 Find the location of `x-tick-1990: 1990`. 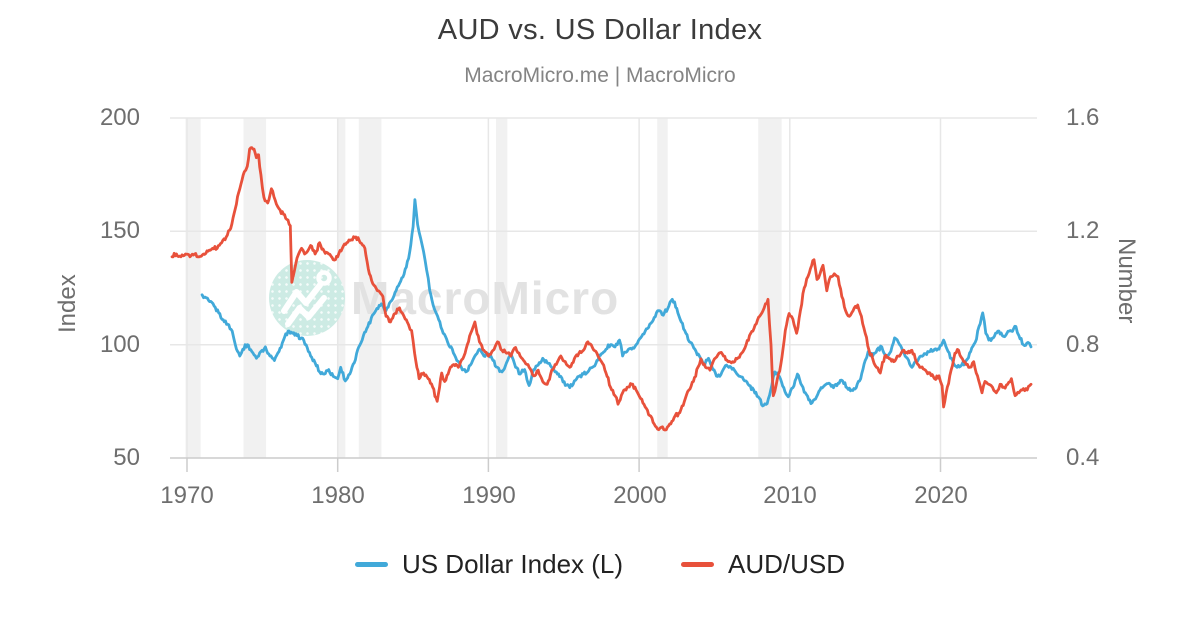

x-tick-1990: 1990 is located at coordinates (489, 495).